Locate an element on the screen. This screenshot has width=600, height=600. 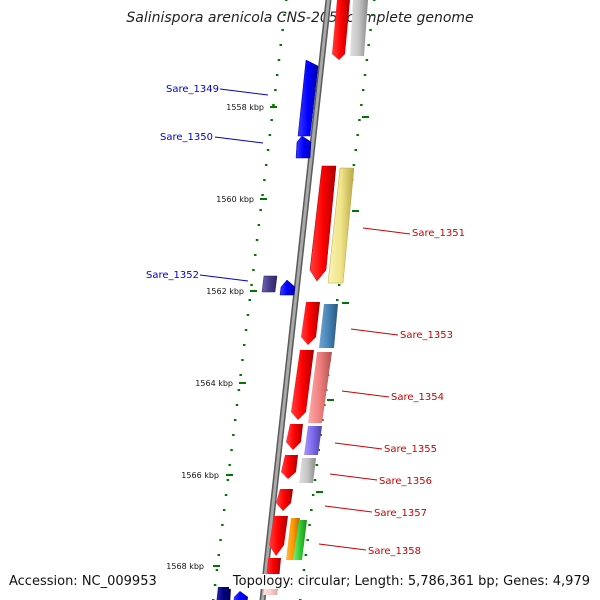
gene-bottom-navy is located at coordinates (223, 593).